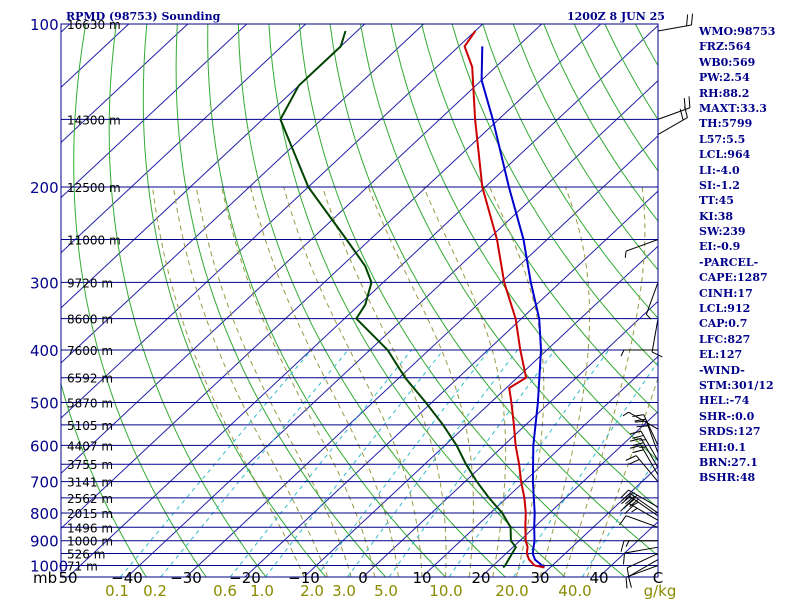  I want to click on height-label: 7600 m, so click(90, 351).